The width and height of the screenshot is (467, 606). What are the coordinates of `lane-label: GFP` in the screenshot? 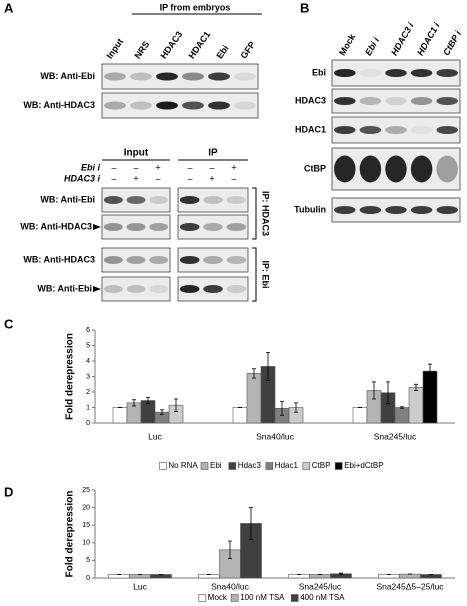 It's located at (247, 50).